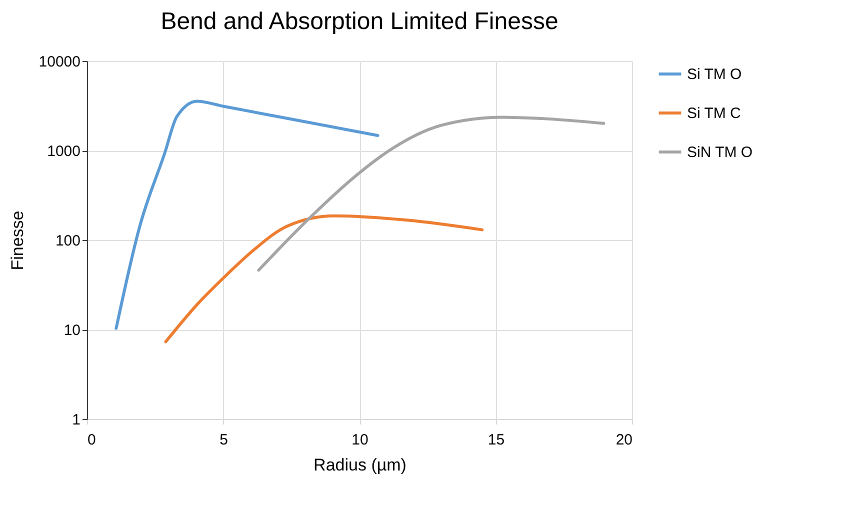 This screenshot has height=523, width=849. Describe the element at coordinates (76, 420) in the screenshot. I see `y-tick-label: 1` at that location.